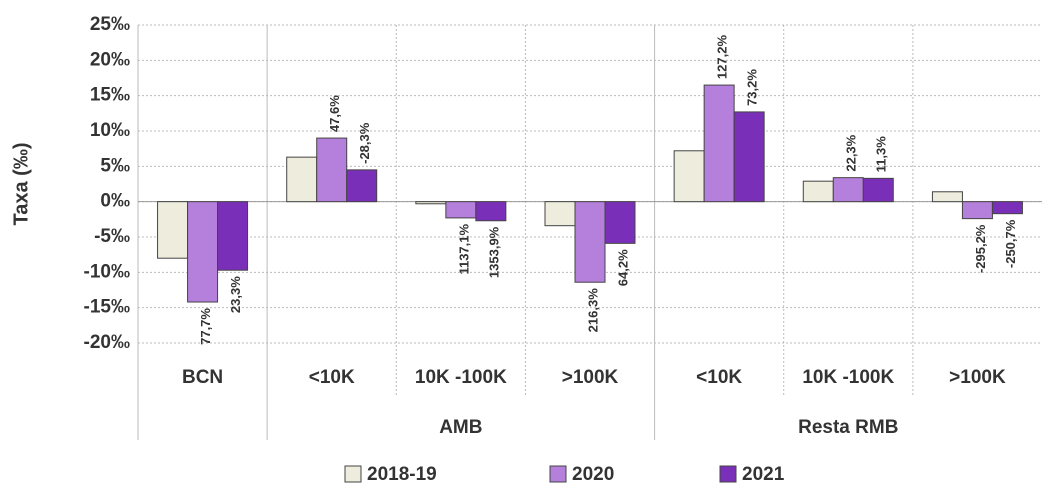  I want to click on x-tick-label: BCN, so click(202, 377).